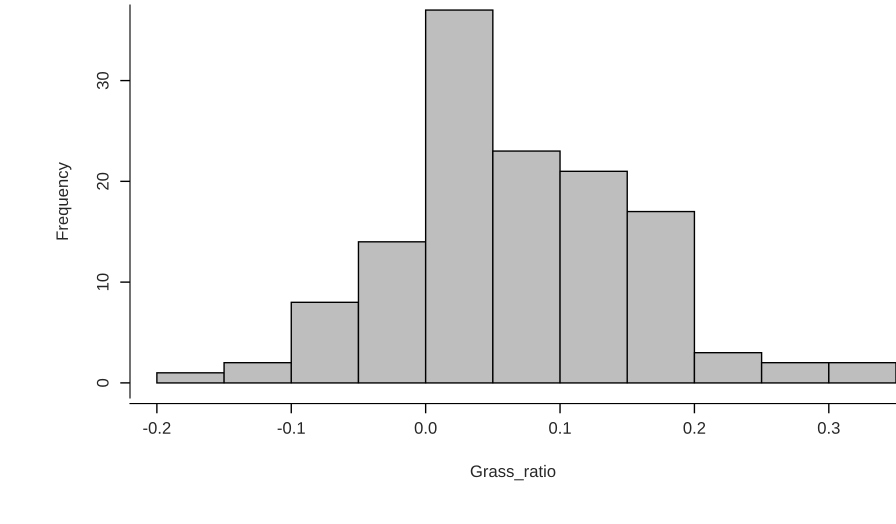 The image size is (896, 524). Describe the element at coordinates (513, 472) in the screenshot. I see `x-axis-title: Grass_ratio` at that location.